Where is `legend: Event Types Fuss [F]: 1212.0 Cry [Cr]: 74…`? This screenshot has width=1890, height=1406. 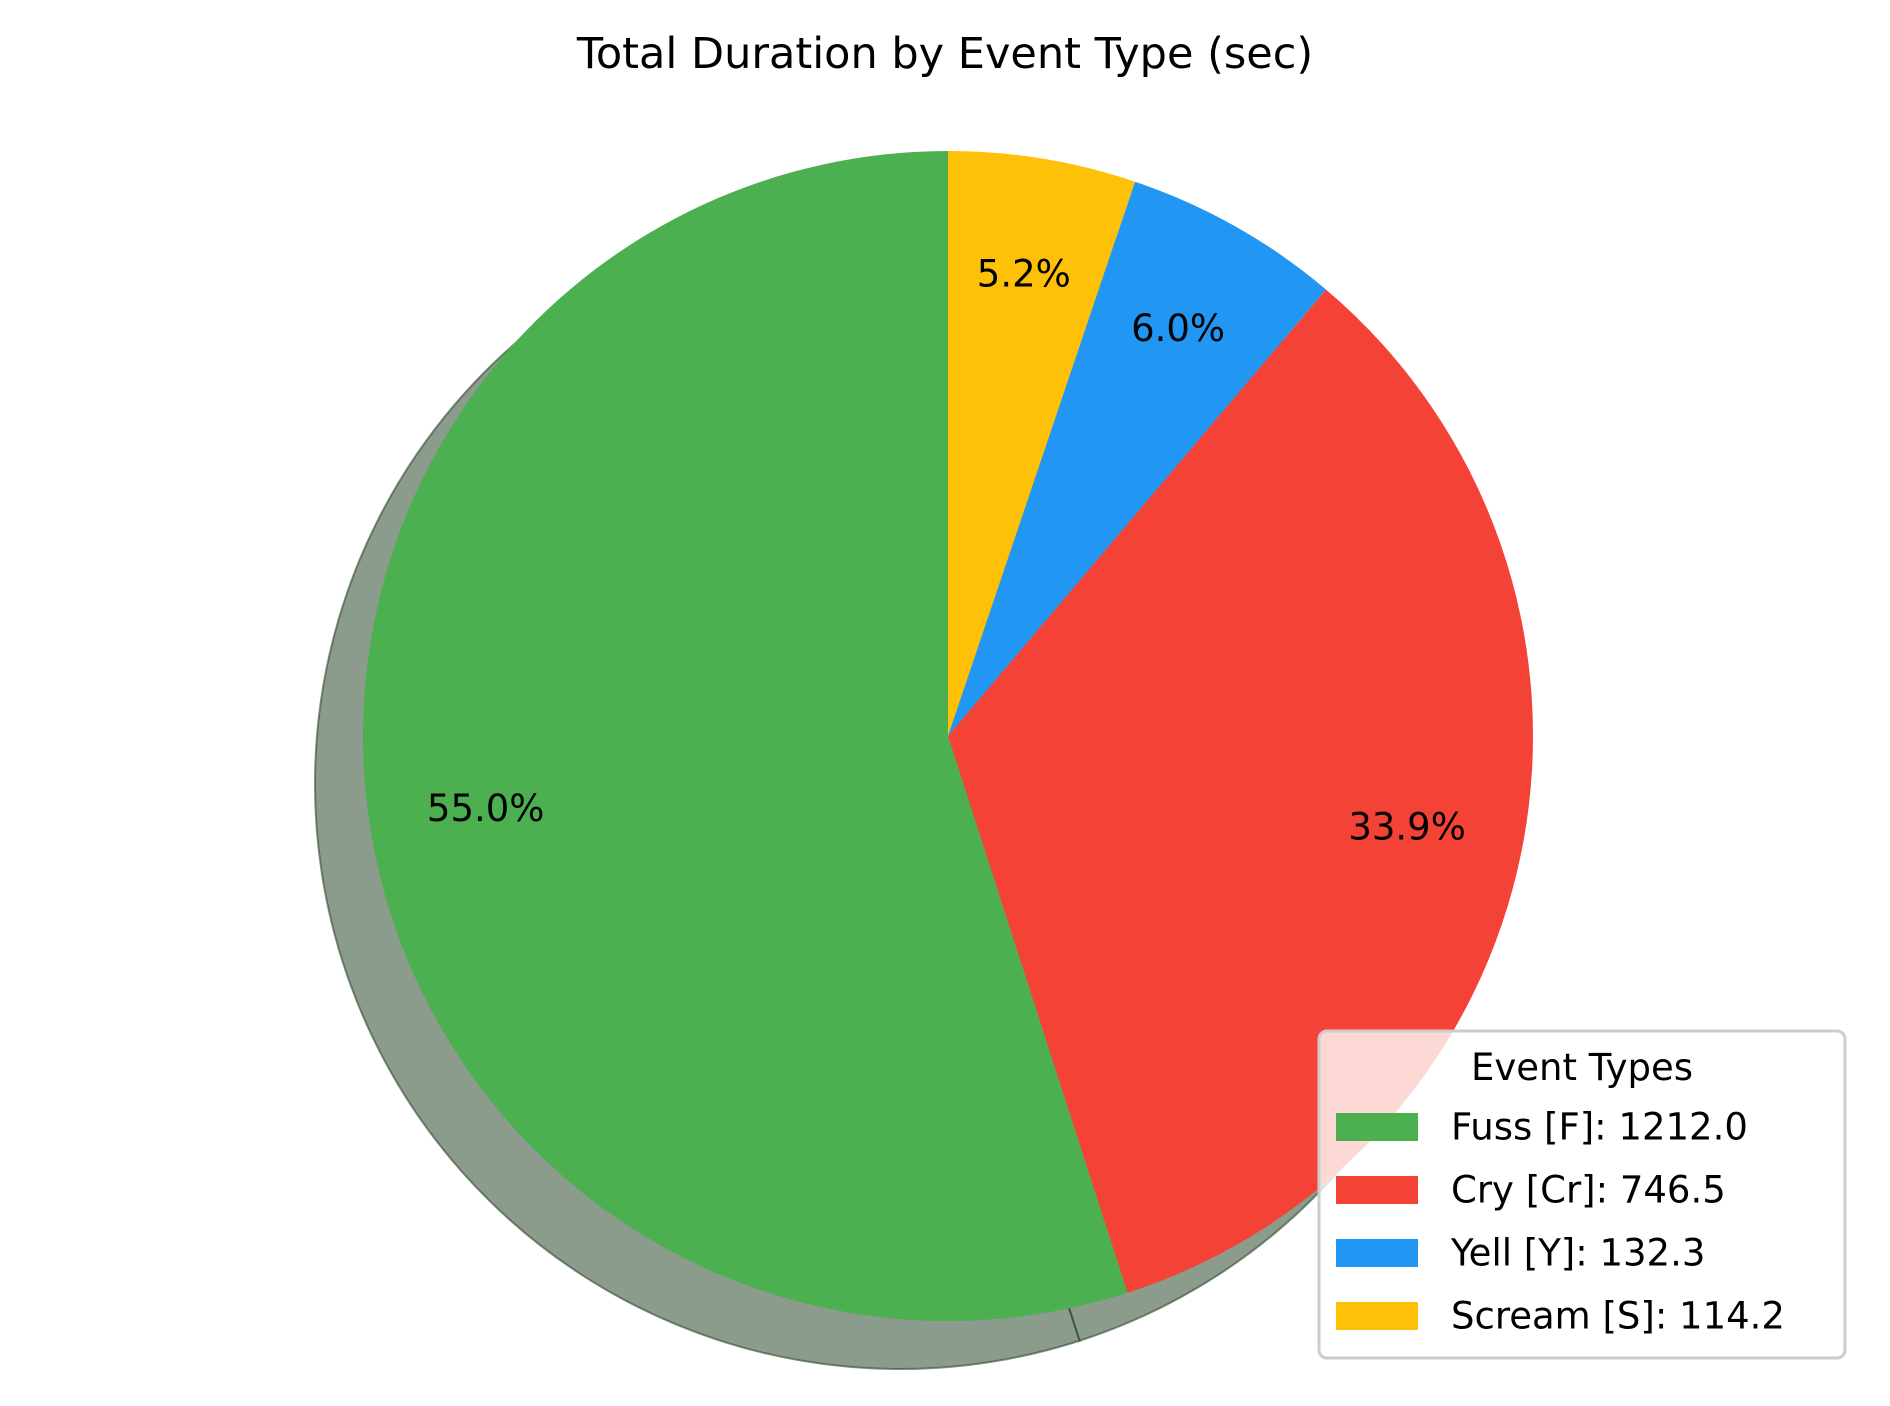
legend: Event Types Fuss [F]: 1212.0 Cry [Cr]: 74… is located at coordinates (1582, 1194).